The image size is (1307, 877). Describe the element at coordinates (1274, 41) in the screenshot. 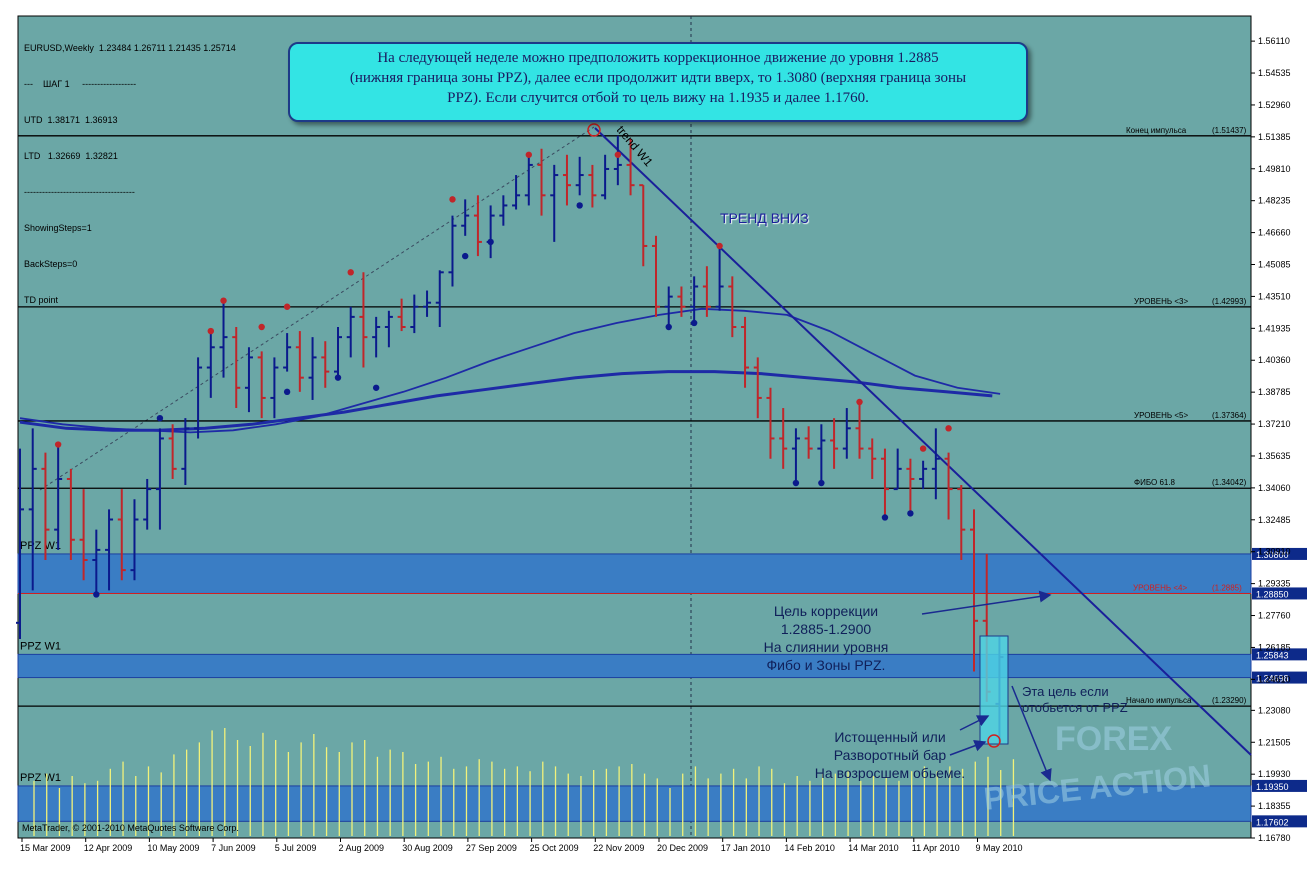

I see `y-tick-label: 1.56110` at that location.